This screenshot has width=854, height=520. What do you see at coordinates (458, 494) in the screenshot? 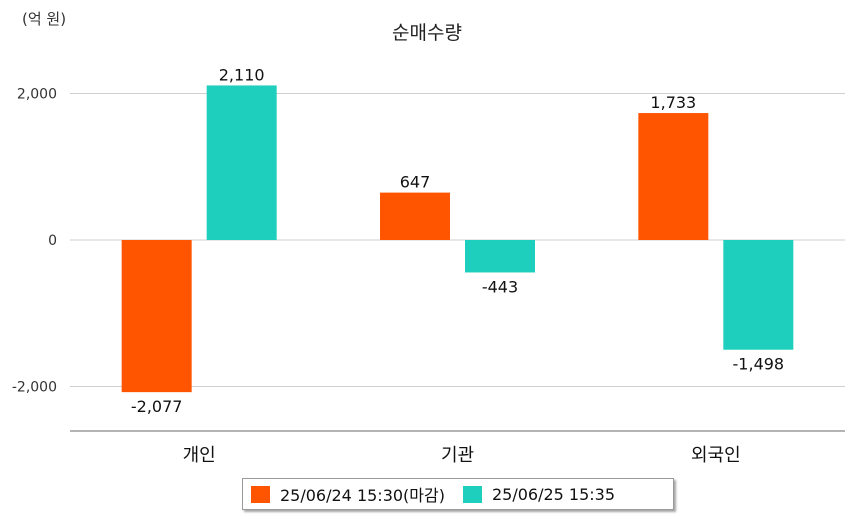
I see `chart-legend: 25/06/24 15:30(마감) 25/06/25 15:35` at bounding box center [458, 494].